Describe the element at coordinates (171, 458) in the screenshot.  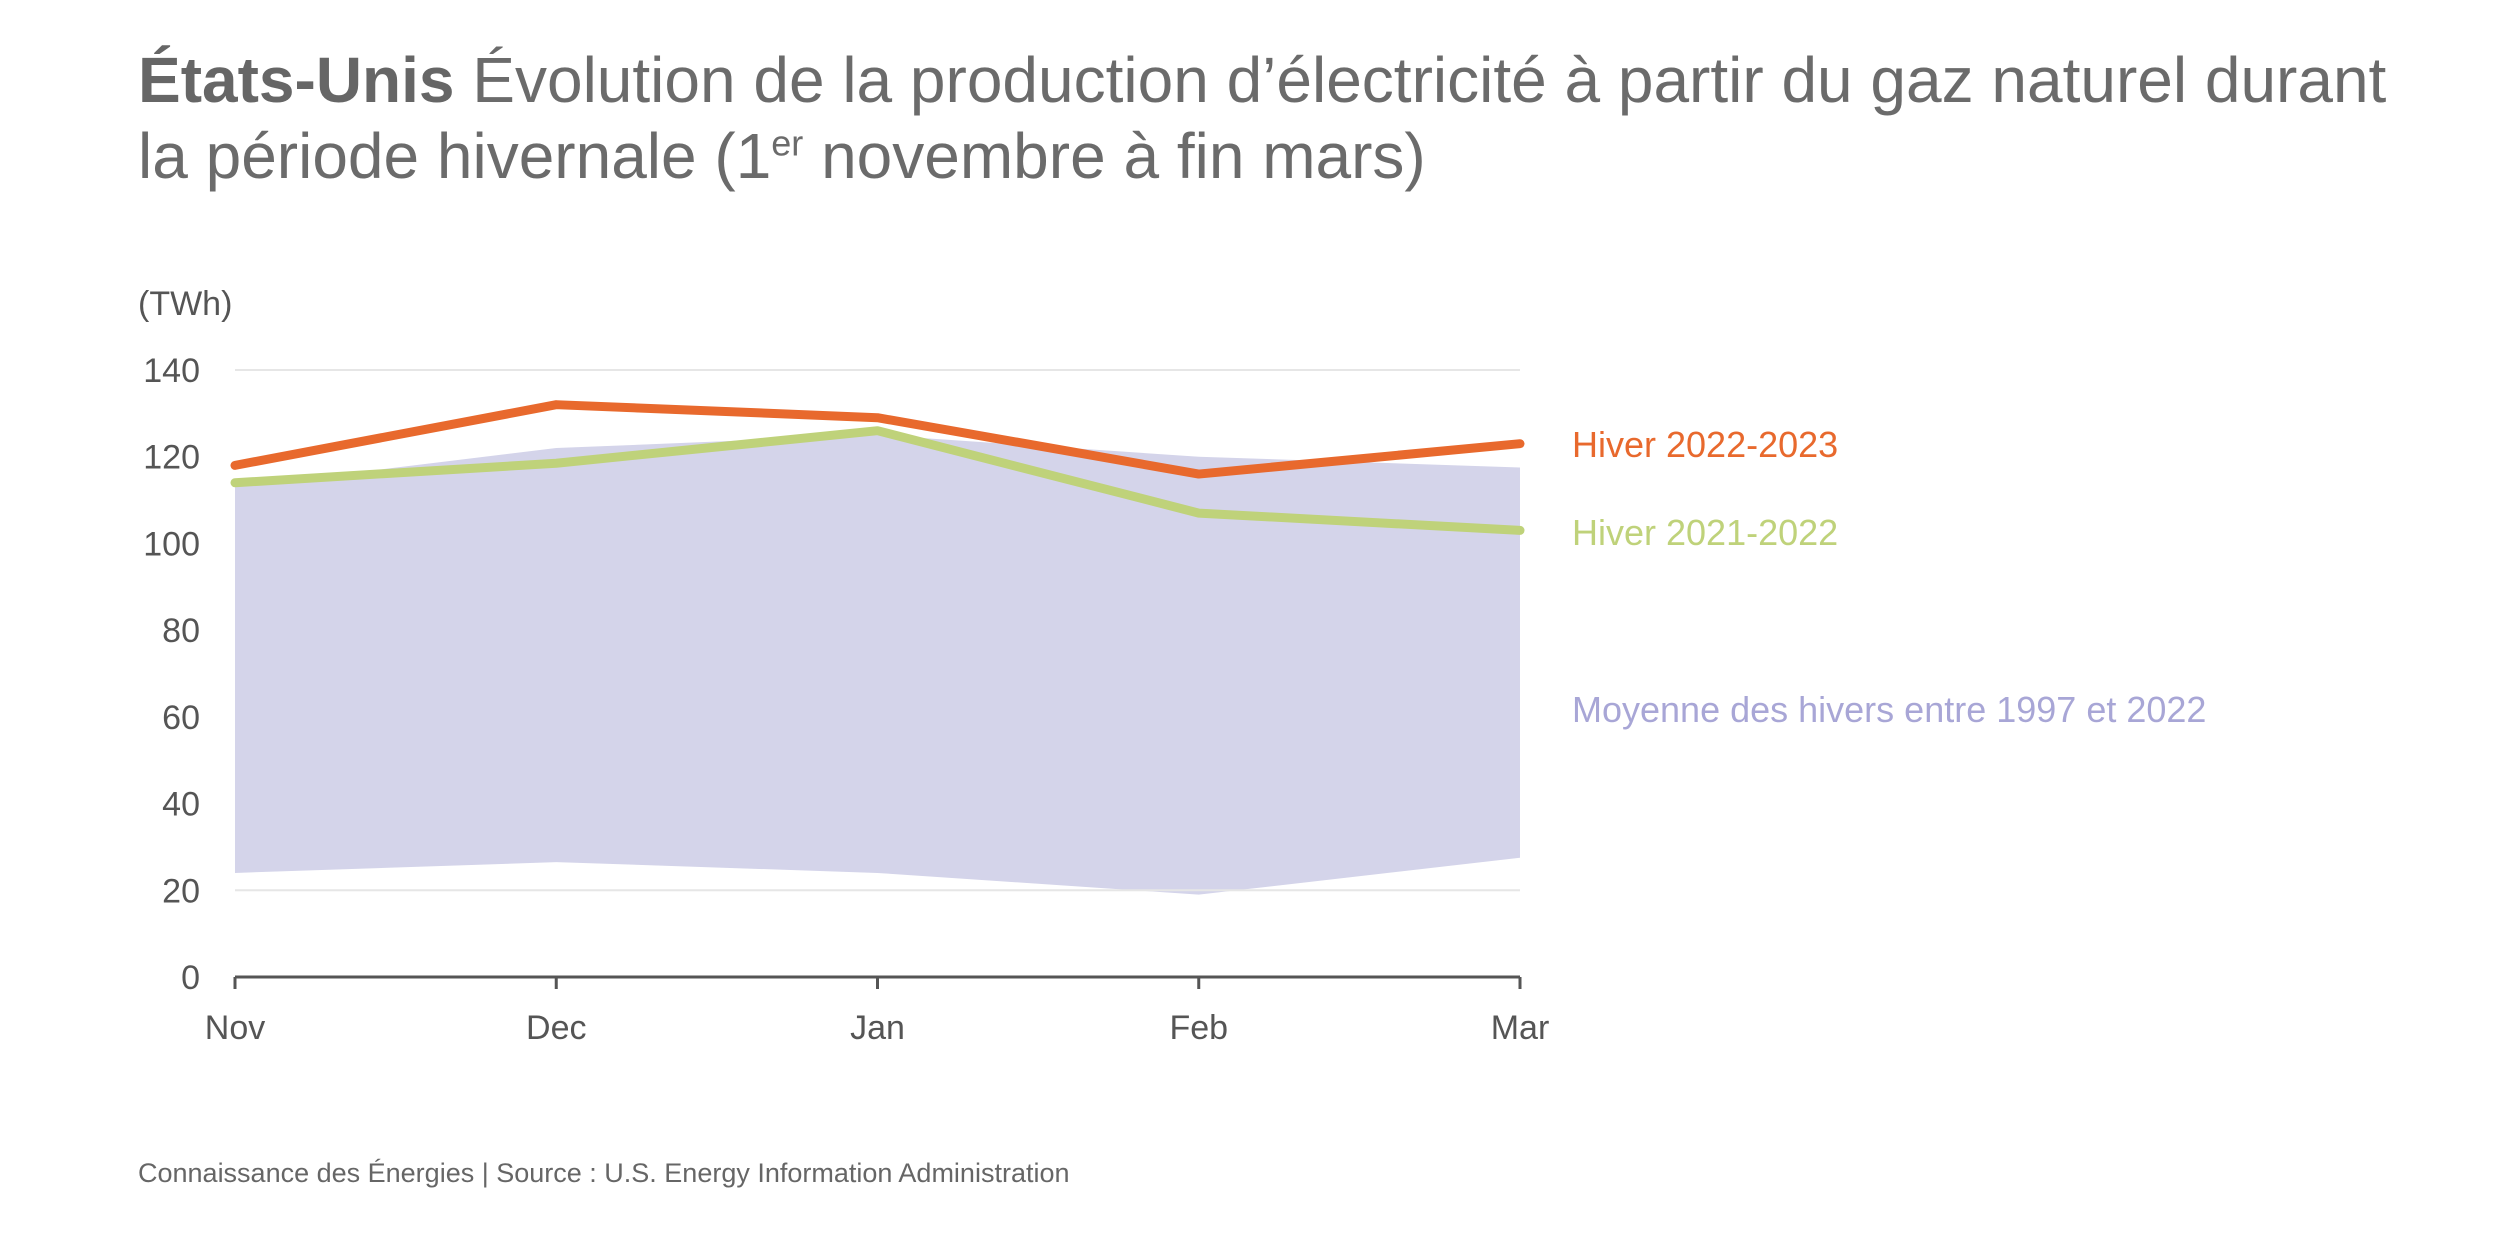
I see `y-tick-label: 120` at that location.